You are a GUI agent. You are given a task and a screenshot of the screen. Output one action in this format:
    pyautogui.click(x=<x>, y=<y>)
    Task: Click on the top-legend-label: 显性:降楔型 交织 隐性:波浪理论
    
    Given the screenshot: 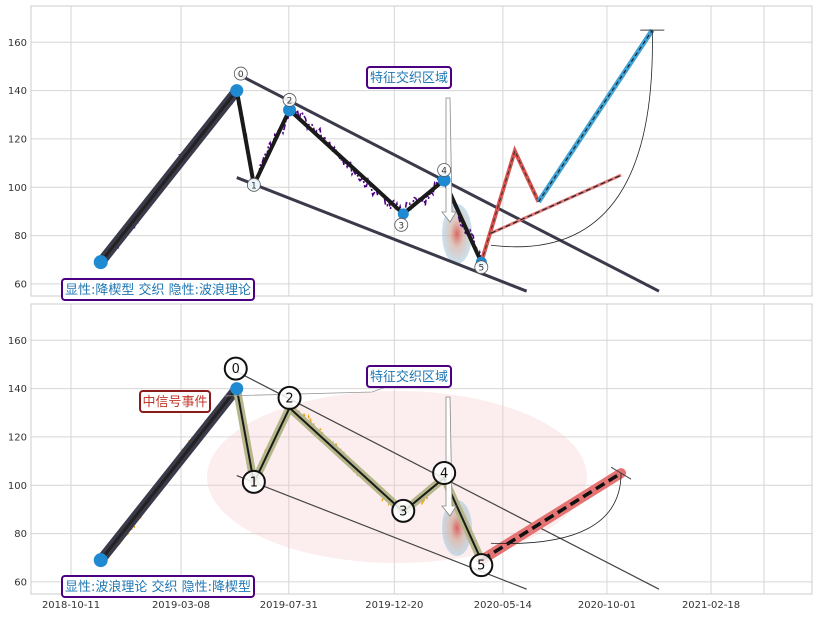 What is the action you would take?
    pyautogui.click(x=158, y=290)
    